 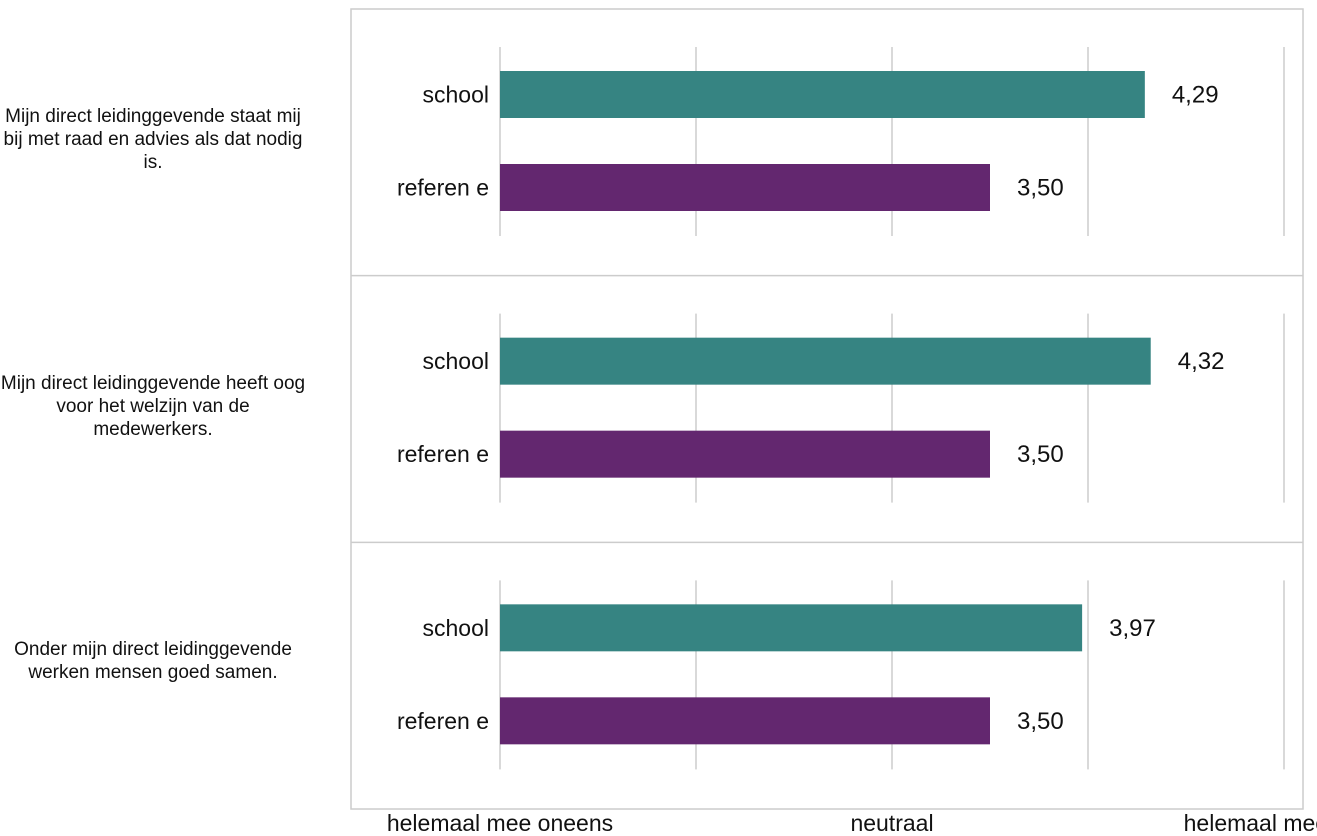 What do you see at coordinates (1201, 361) in the screenshot?
I see `data-label: 4,32` at bounding box center [1201, 361].